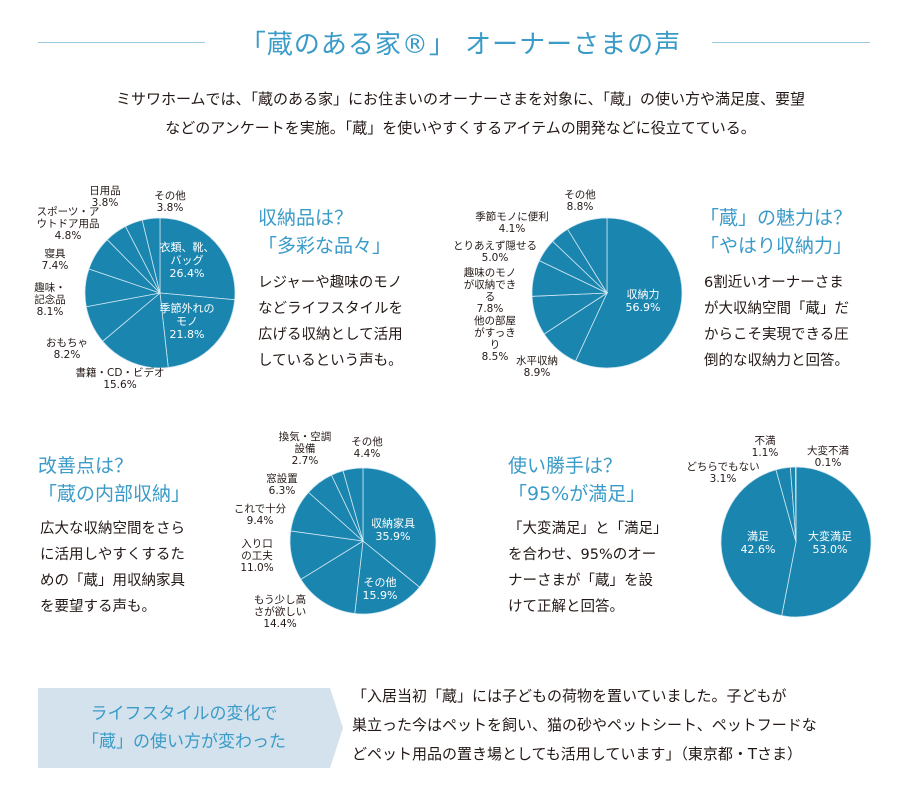 This screenshot has height=795, width=921. I want to click on slice-label: 趣味・記念品 8.1%, so click(50, 300).